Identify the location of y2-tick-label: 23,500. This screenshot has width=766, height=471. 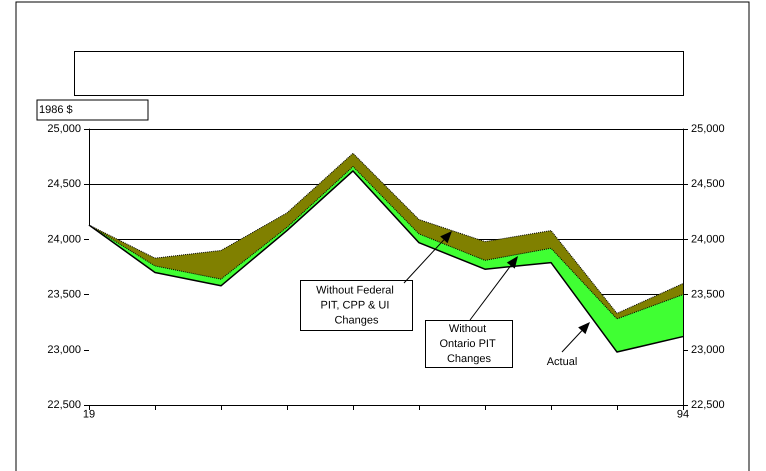
(708, 294).